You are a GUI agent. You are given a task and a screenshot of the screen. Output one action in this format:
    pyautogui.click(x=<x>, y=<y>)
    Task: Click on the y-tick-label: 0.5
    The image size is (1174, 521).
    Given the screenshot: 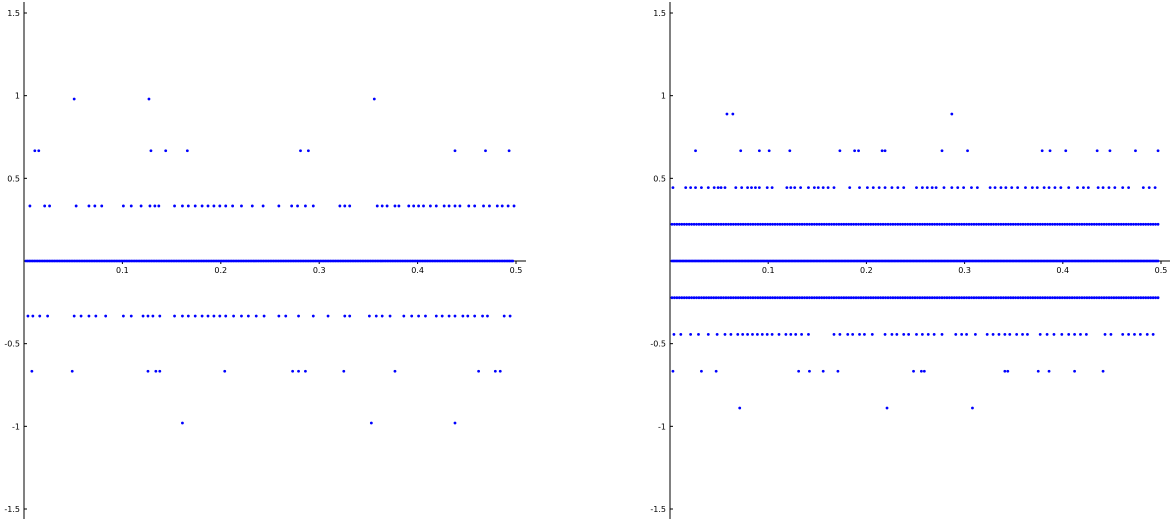 What is the action you would take?
    pyautogui.click(x=13, y=178)
    